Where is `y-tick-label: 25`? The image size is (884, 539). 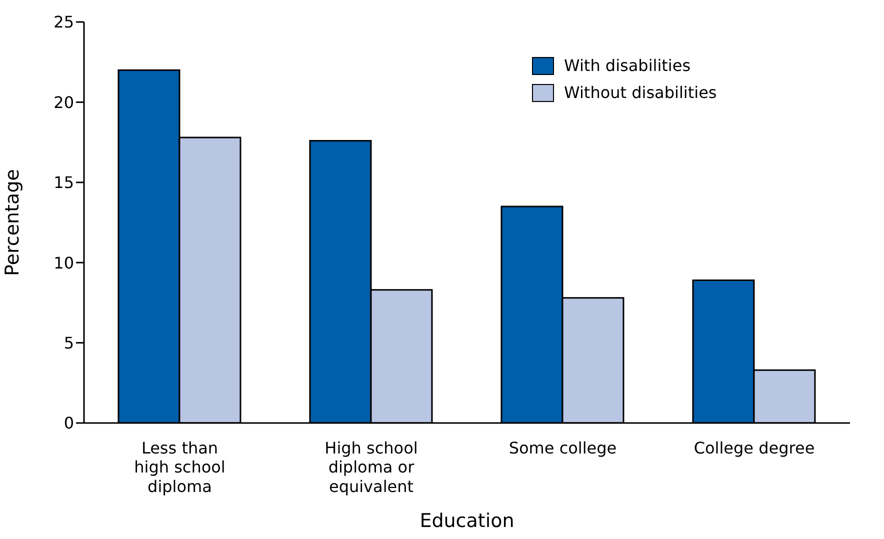
y-tick-label: 25 is located at coordinates (64, 22).